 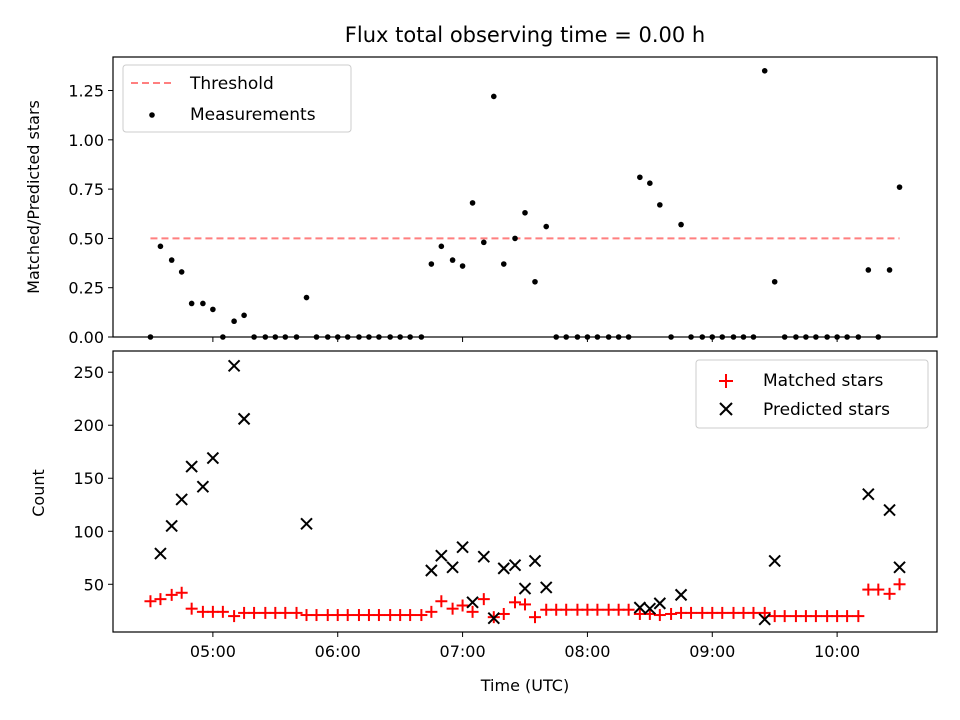 What do you see at coordinates (726, 381) in the screenshot?
I see `legend-matched-swatch` at bounding box center [726, 381].